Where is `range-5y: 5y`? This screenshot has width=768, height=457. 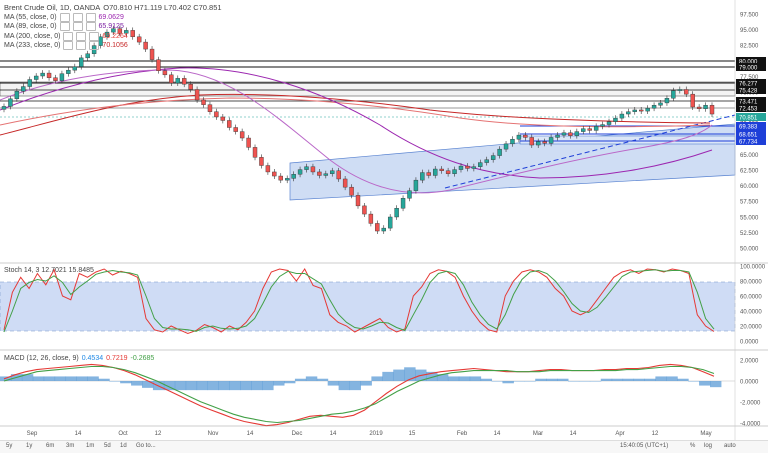 range-5y: 5y is located at coordinates (9, 446).